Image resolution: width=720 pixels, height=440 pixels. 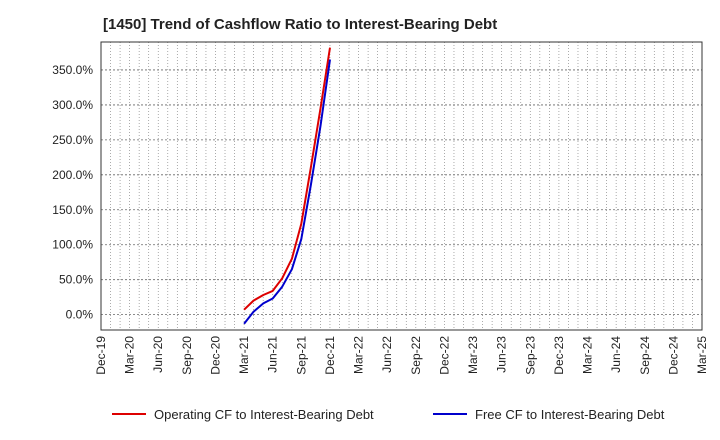 What do you see at coordinates (502, 354) in the screenshot?
I see `x-tick-label: Jun-23` at bounding box center [502, 354].